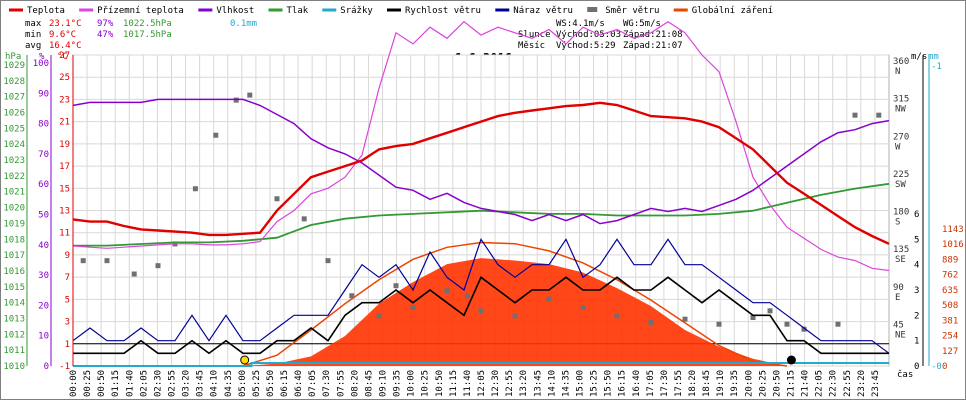 This screenshot has height=401, width=966. I want to click on axis-hpa-tick: 1027, so click(14, 98).